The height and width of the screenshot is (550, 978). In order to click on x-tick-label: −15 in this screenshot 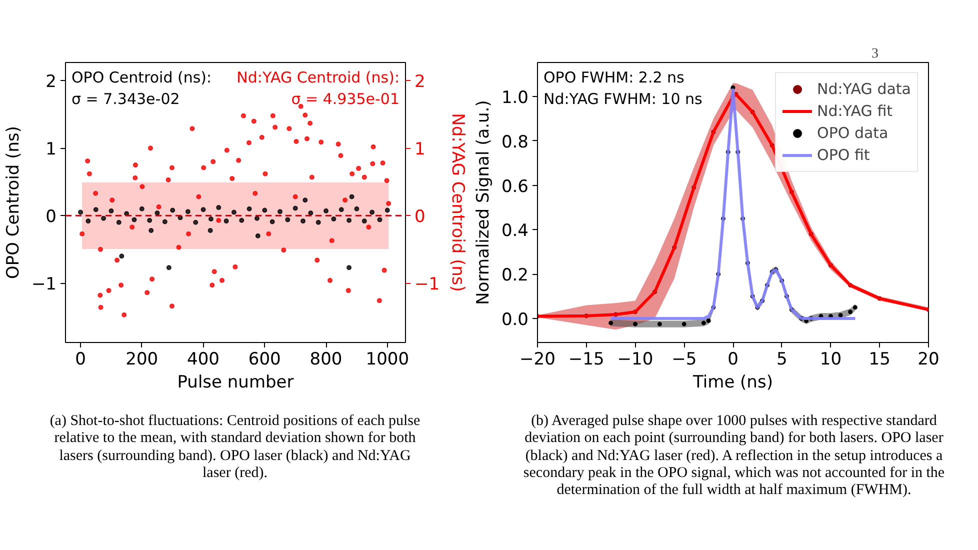, I will do `click(586, 360)`.